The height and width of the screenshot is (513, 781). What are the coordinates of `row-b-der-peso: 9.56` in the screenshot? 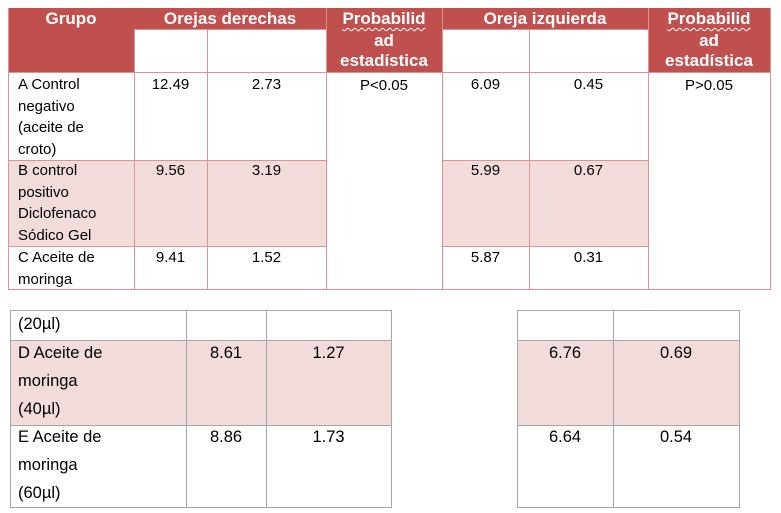 It's located at (170, 170).